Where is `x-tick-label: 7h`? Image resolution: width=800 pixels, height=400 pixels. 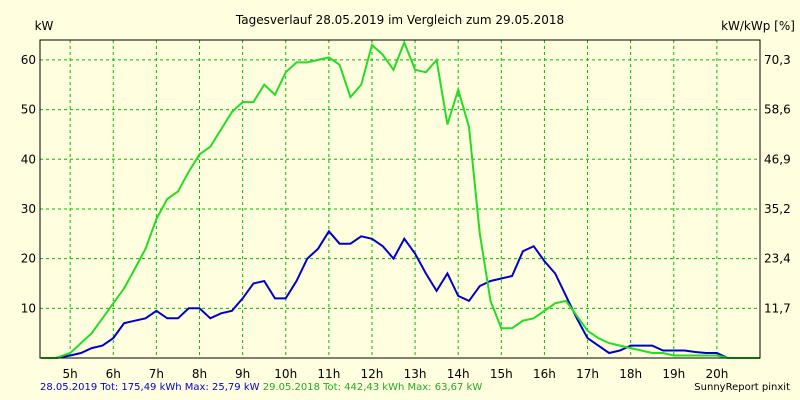 x-tick-label: 7h is located at coordinates (156, 374).